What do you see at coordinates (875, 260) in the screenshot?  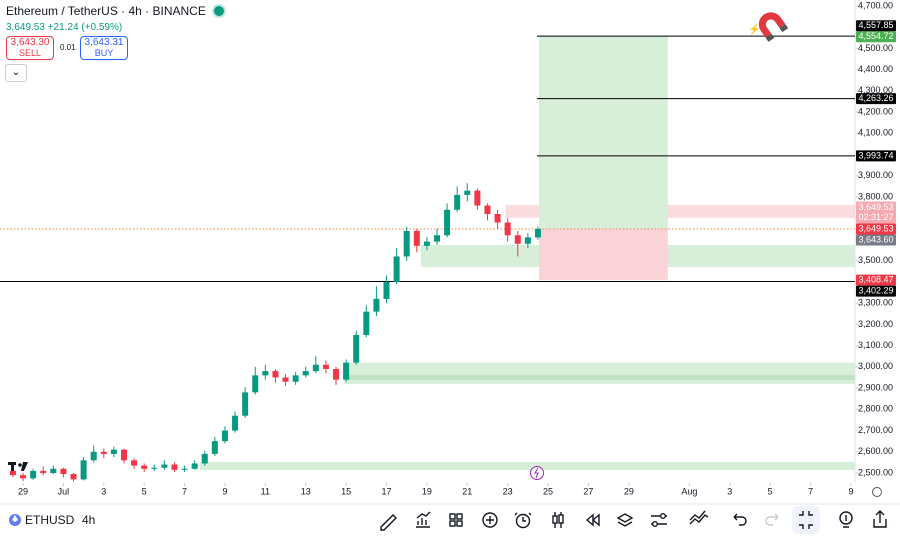 I see `y-tick-label: 3,500.00` at bounding box center [875, 260].